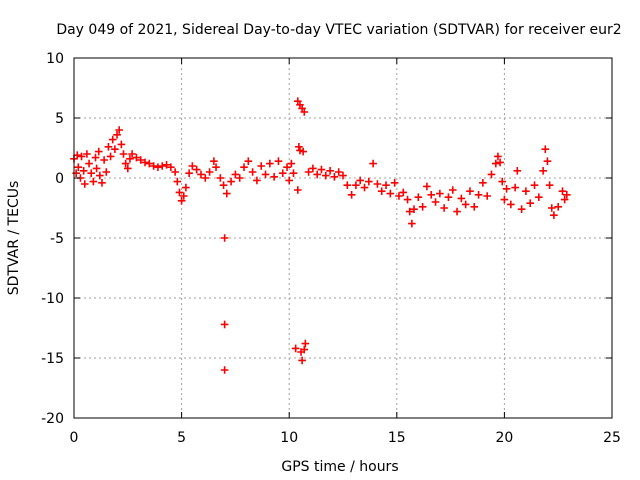 The image size is (640, 480). Describe the element at coordinates (397, 438) in the screenshot. I see `x-tick-label: 15` at that location.